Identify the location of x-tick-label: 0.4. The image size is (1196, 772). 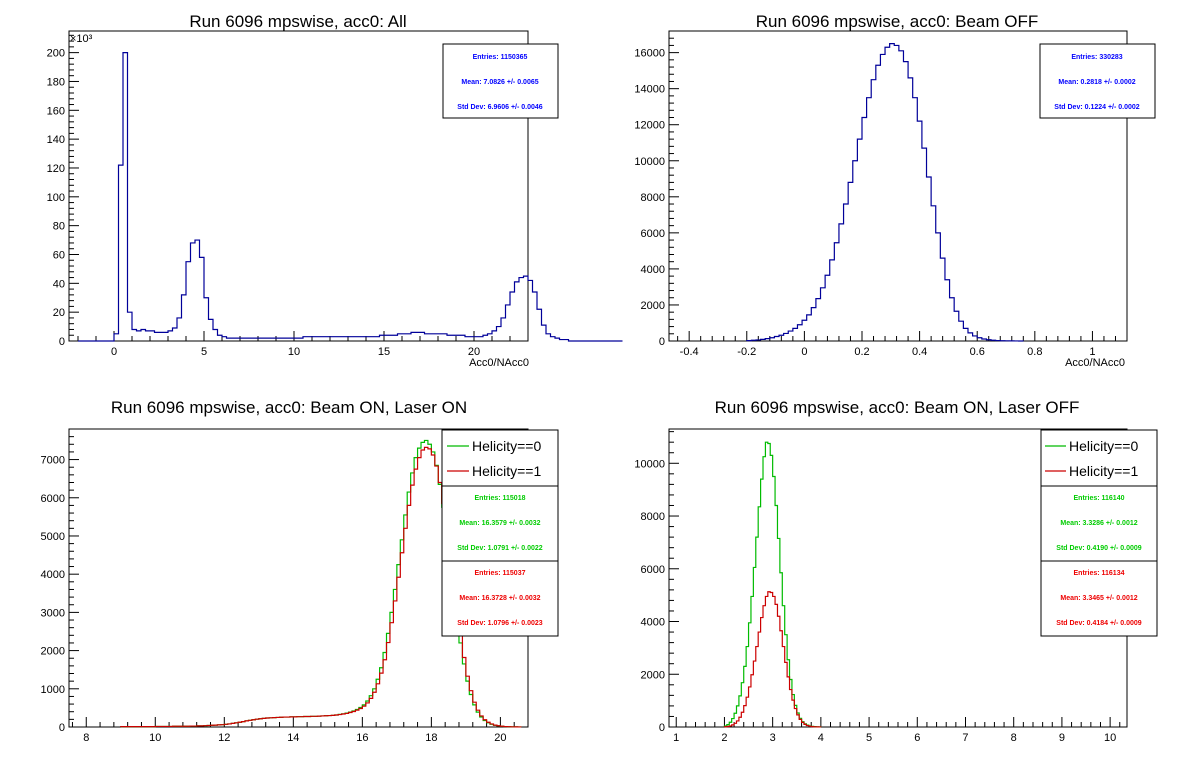
(919, 352).